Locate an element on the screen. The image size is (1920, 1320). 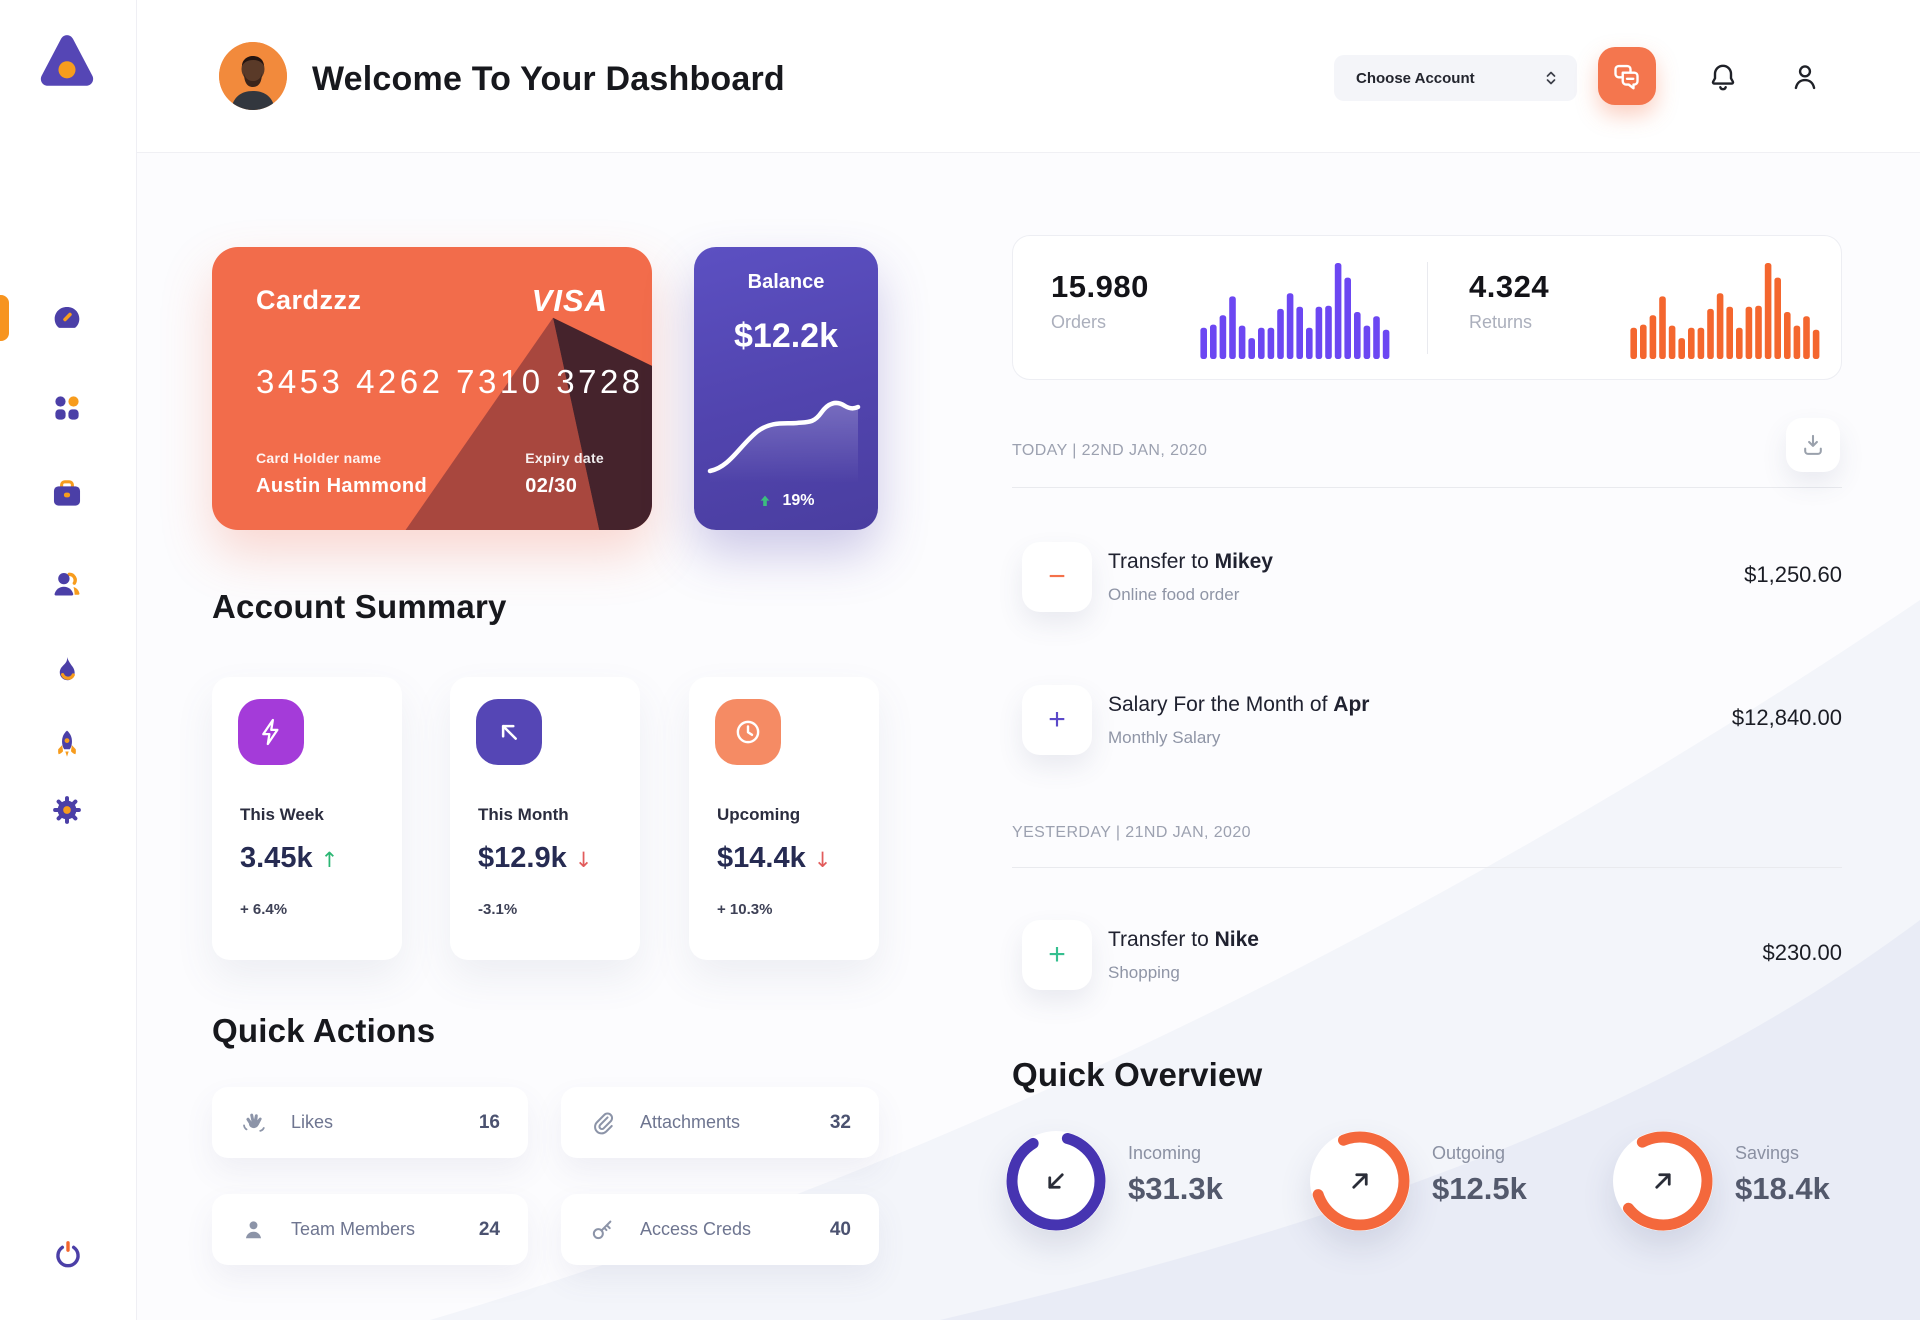
overview-label: Incoming is located at coordinates (1165, 1153).